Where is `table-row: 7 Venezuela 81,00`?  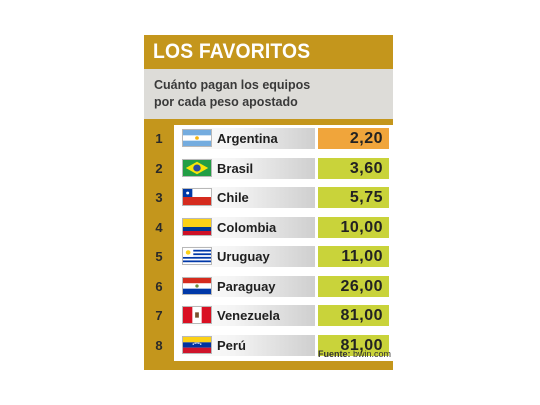 table-row: 7 Venezuela 81,00 is located at coordinates (274, 315).